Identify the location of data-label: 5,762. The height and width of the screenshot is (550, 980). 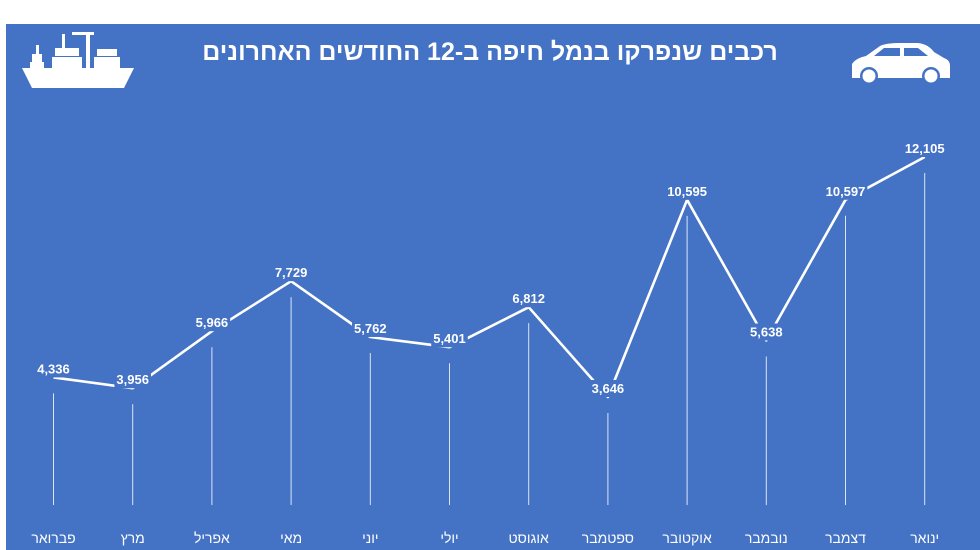
(370, 328).